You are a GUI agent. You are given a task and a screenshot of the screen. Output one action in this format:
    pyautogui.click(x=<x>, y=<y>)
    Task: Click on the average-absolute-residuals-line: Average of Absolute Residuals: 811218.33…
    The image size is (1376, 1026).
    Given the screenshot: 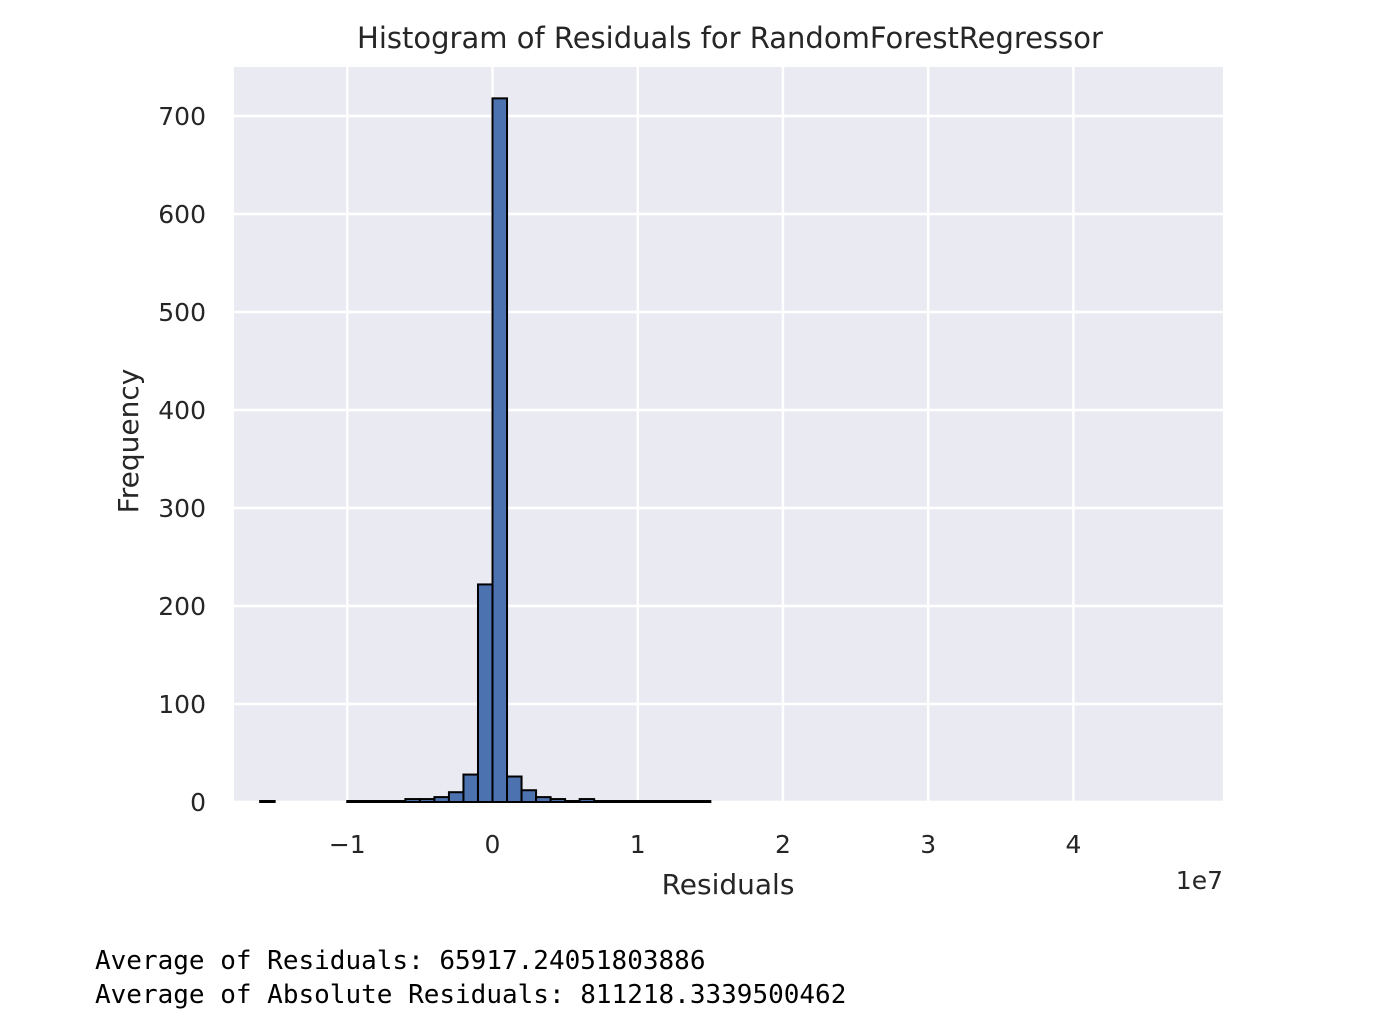 What is the action you would take?
    pyautogui.click(x=471, y=995)
    